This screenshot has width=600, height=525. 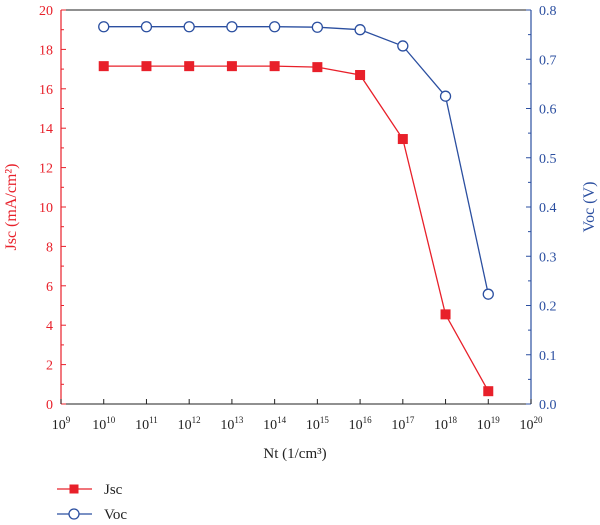 I want to click on left-y-axis: 0 2 4 6 8 10 12 14 16 18 20, so click(x=52, y=208).